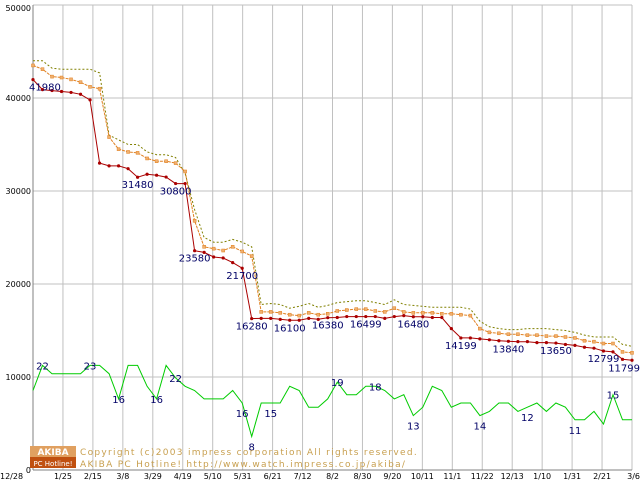 This screenshot has height=480, width=640. What do you see at coordinates (183, 476) in the screenshot?
I see `x-tick-label: 4/19` at bounding box center [183, 476].